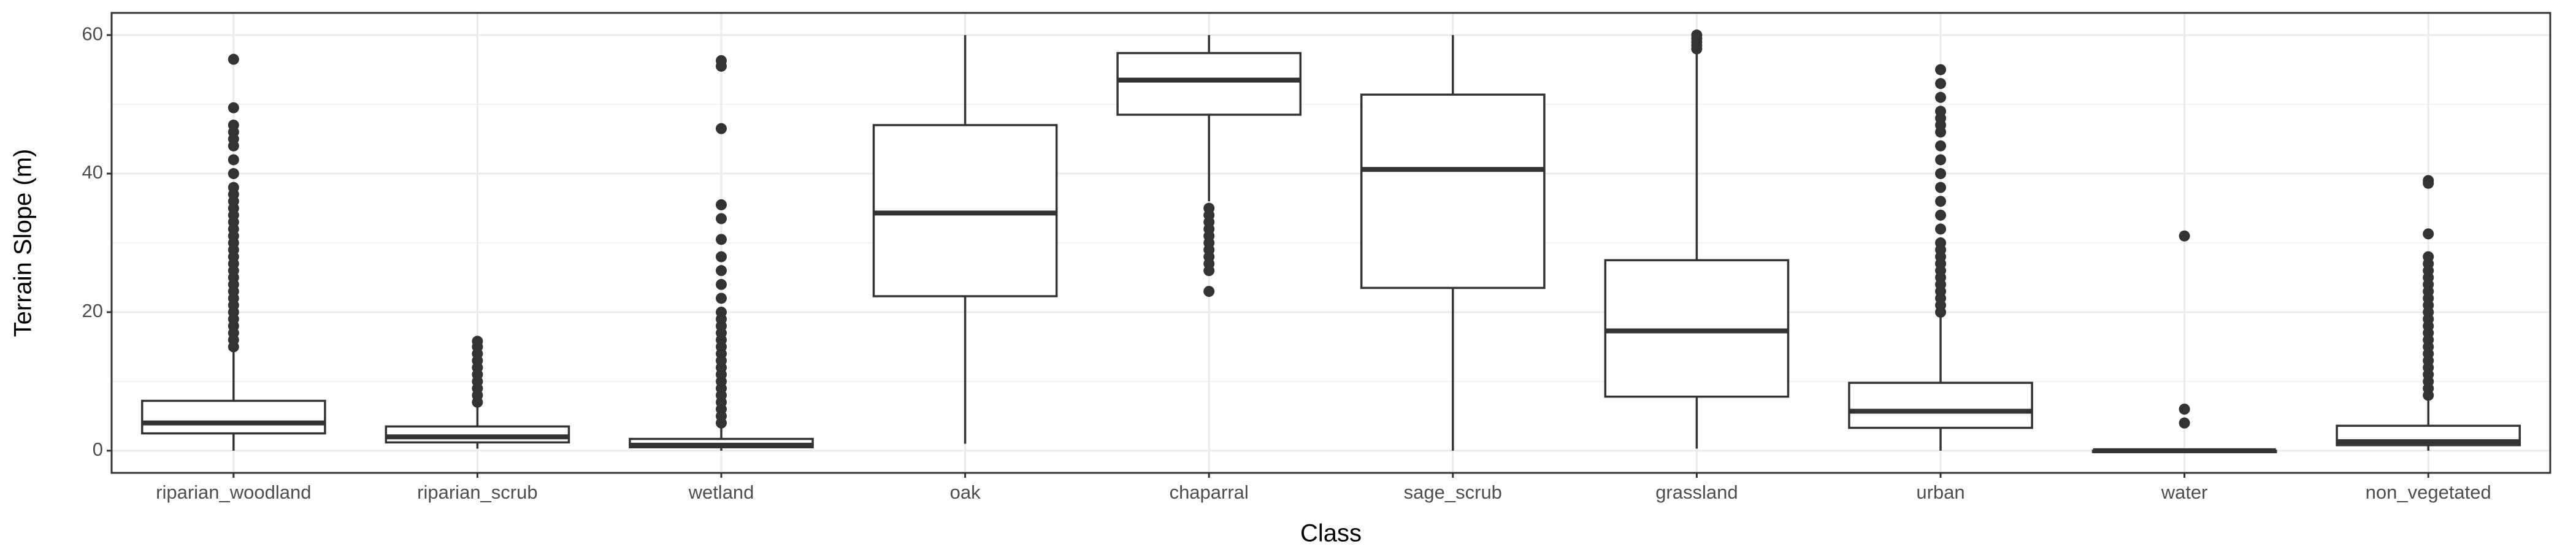 The height and width of the screenshot is (552, 2576). I want to click on x-tick-label: grassland, so click(1696, 492).